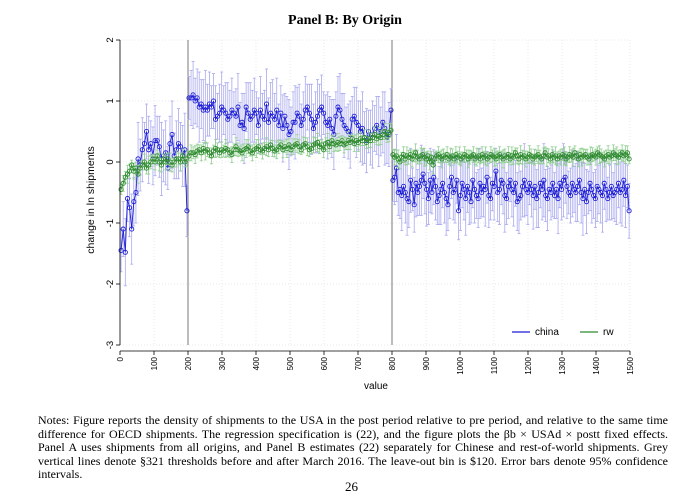  What do you see at coordinates (110, 39) in the screenshot?
I see `y-tick-label: 2` at bounding box center [110, 39].